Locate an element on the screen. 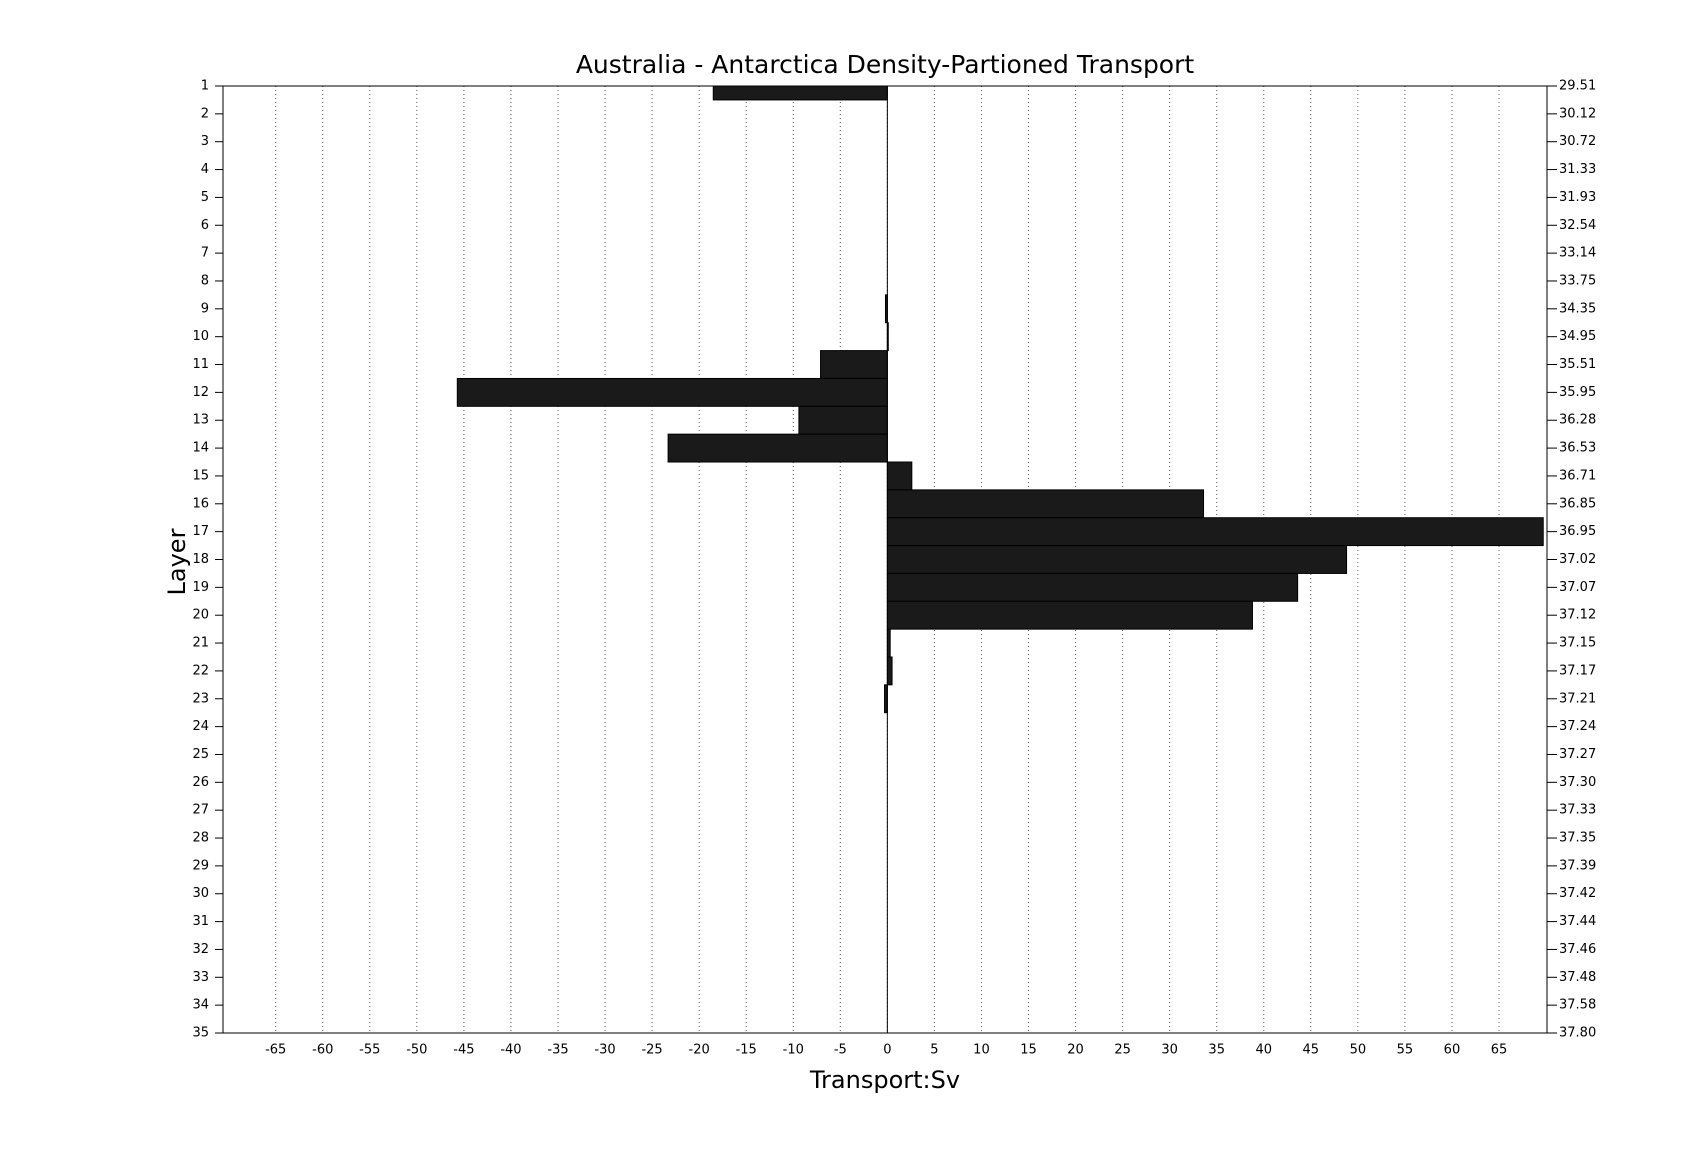  y-tick-label: 33 is located at coordinates (200, 977).